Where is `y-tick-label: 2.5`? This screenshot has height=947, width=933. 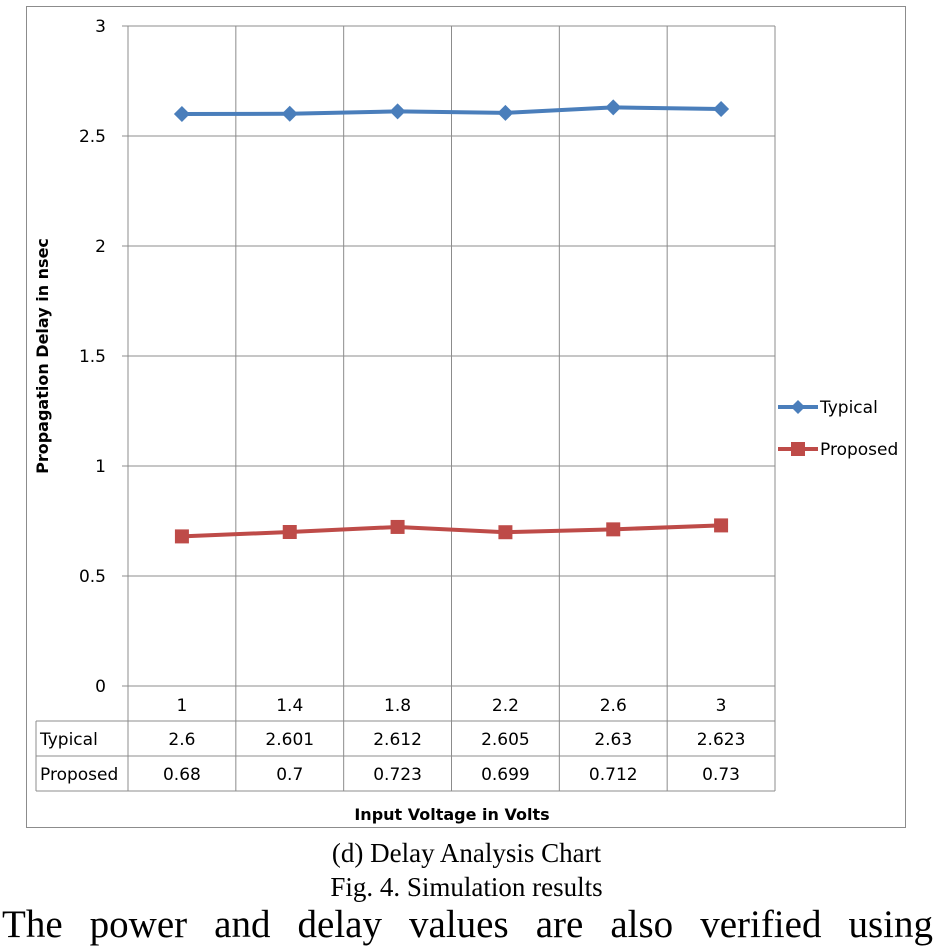
y-tick-label: 2.5 is located at coordinates (92, 137).